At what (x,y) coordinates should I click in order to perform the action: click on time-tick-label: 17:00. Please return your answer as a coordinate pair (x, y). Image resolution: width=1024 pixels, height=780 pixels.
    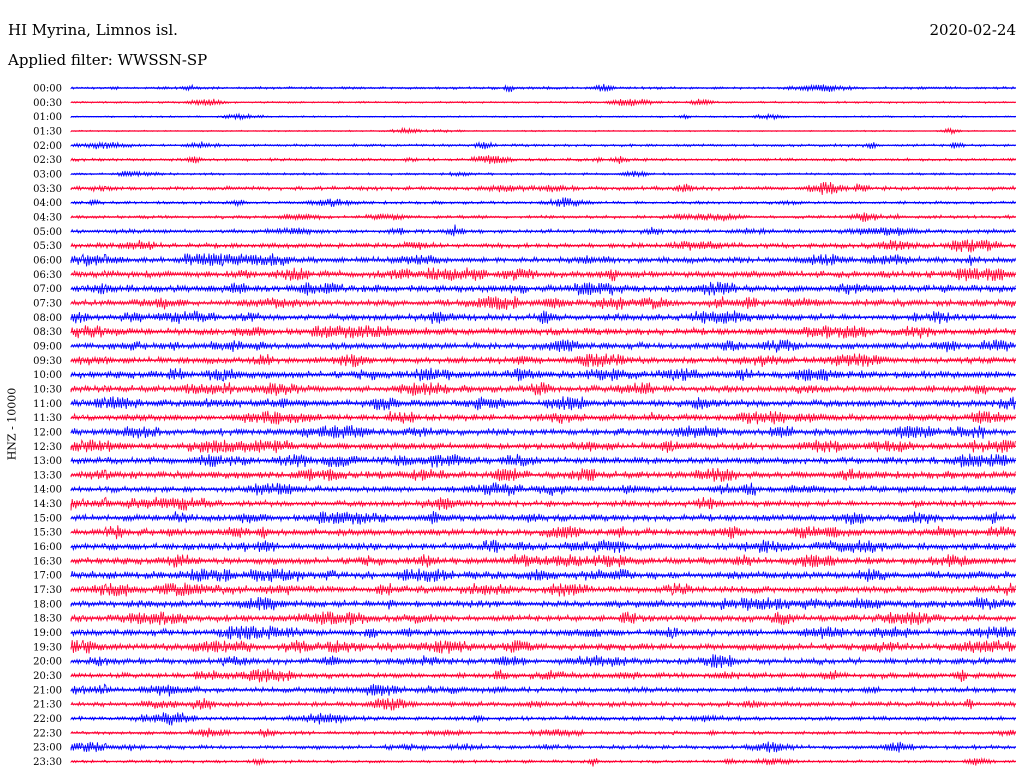
    Looking at the image, I should click on (47, 576).